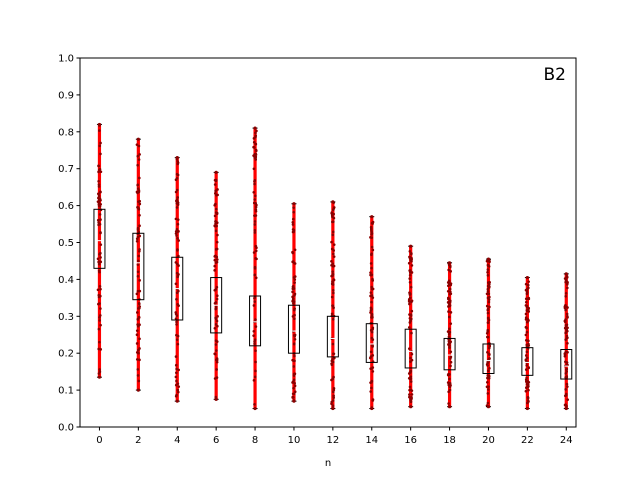 The height and width of the screenshot is (480, 640). Describe the element at coordinates (488, 440) in the screenshot. I see `x-tick-label: 20` at that location.